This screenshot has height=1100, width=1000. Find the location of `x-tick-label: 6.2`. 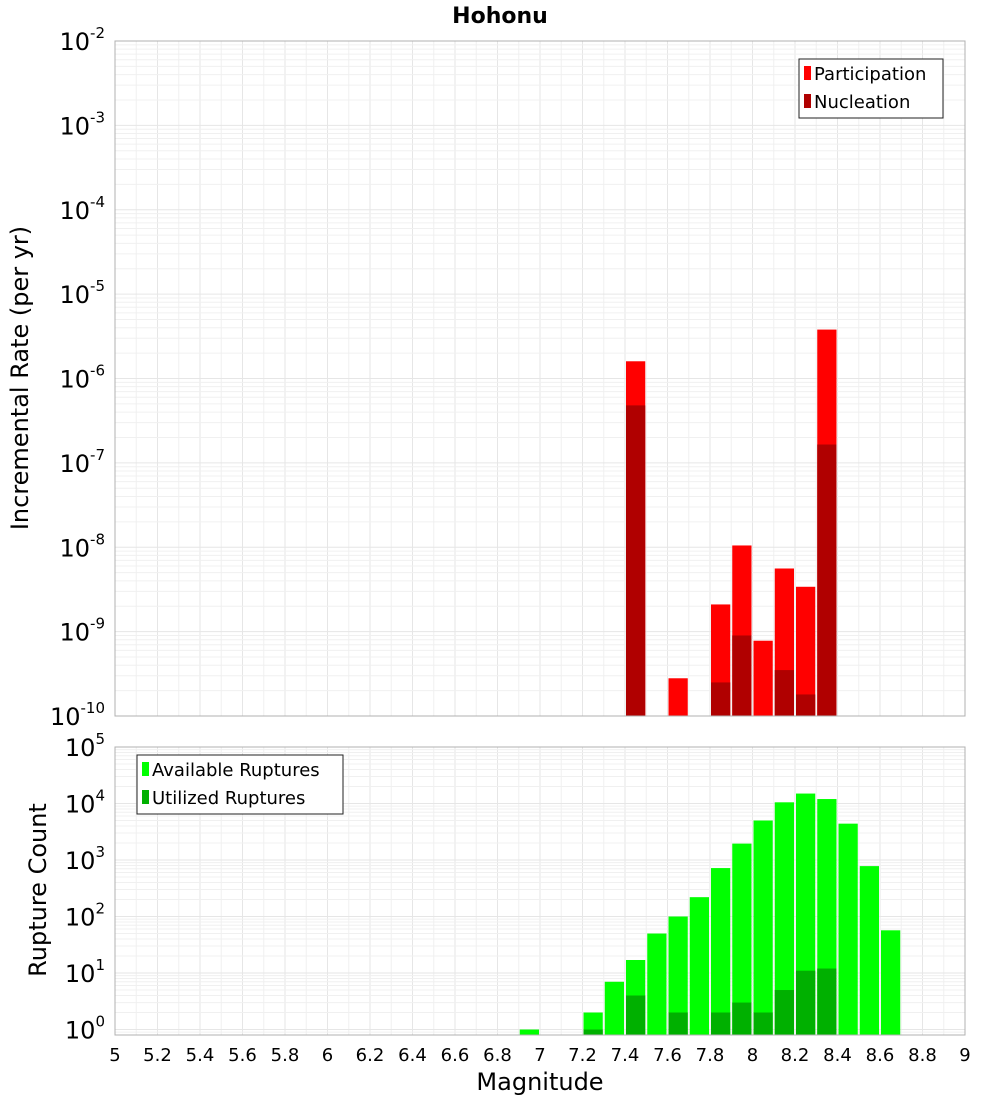

x-tick-label: 6.2 is located at coordinates (370, 1055).